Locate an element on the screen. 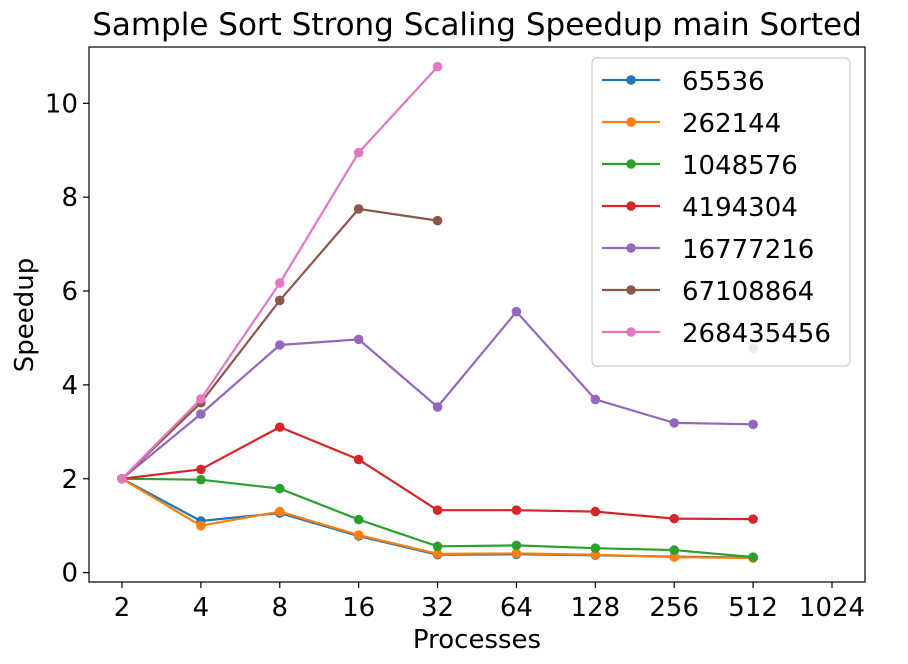 The height and width of the screenshot is (664, 908). legend-item: 262144 is located at coordinates (691, 124).